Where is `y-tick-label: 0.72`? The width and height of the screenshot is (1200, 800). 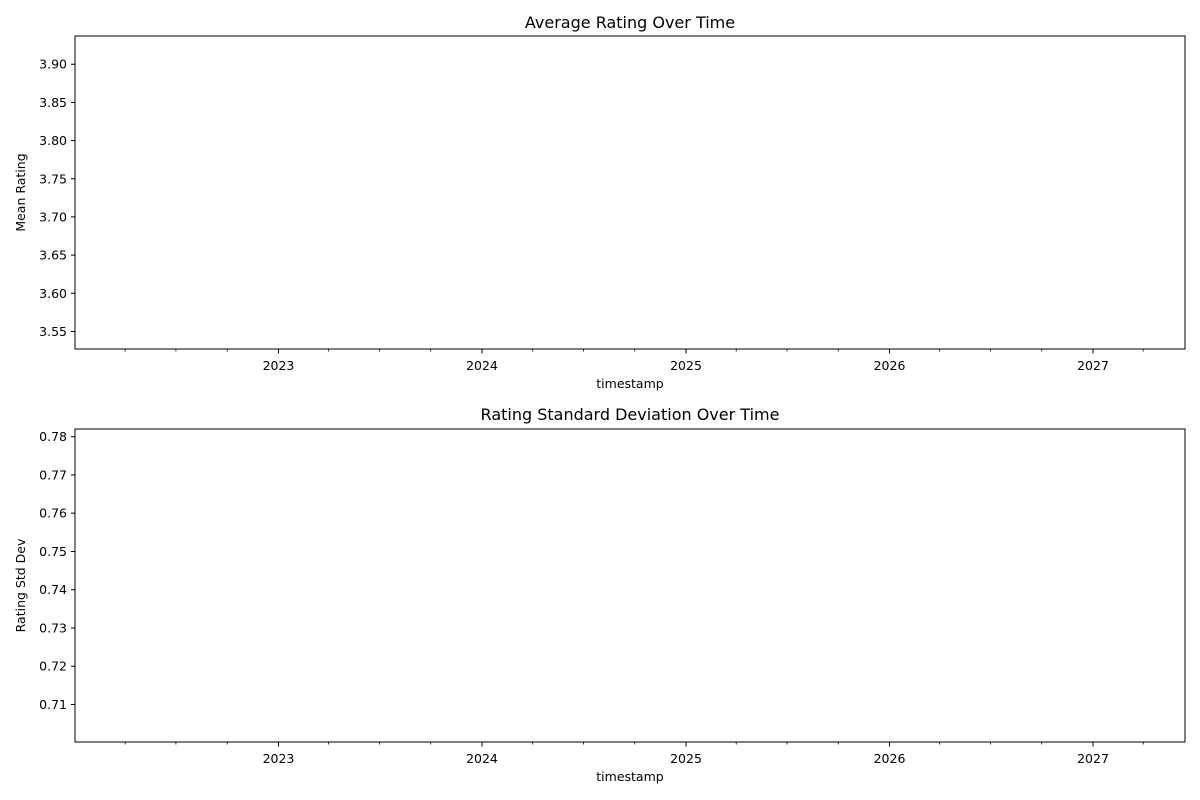 y-tick-label: 0.72 is located at coordinates (53, 666).